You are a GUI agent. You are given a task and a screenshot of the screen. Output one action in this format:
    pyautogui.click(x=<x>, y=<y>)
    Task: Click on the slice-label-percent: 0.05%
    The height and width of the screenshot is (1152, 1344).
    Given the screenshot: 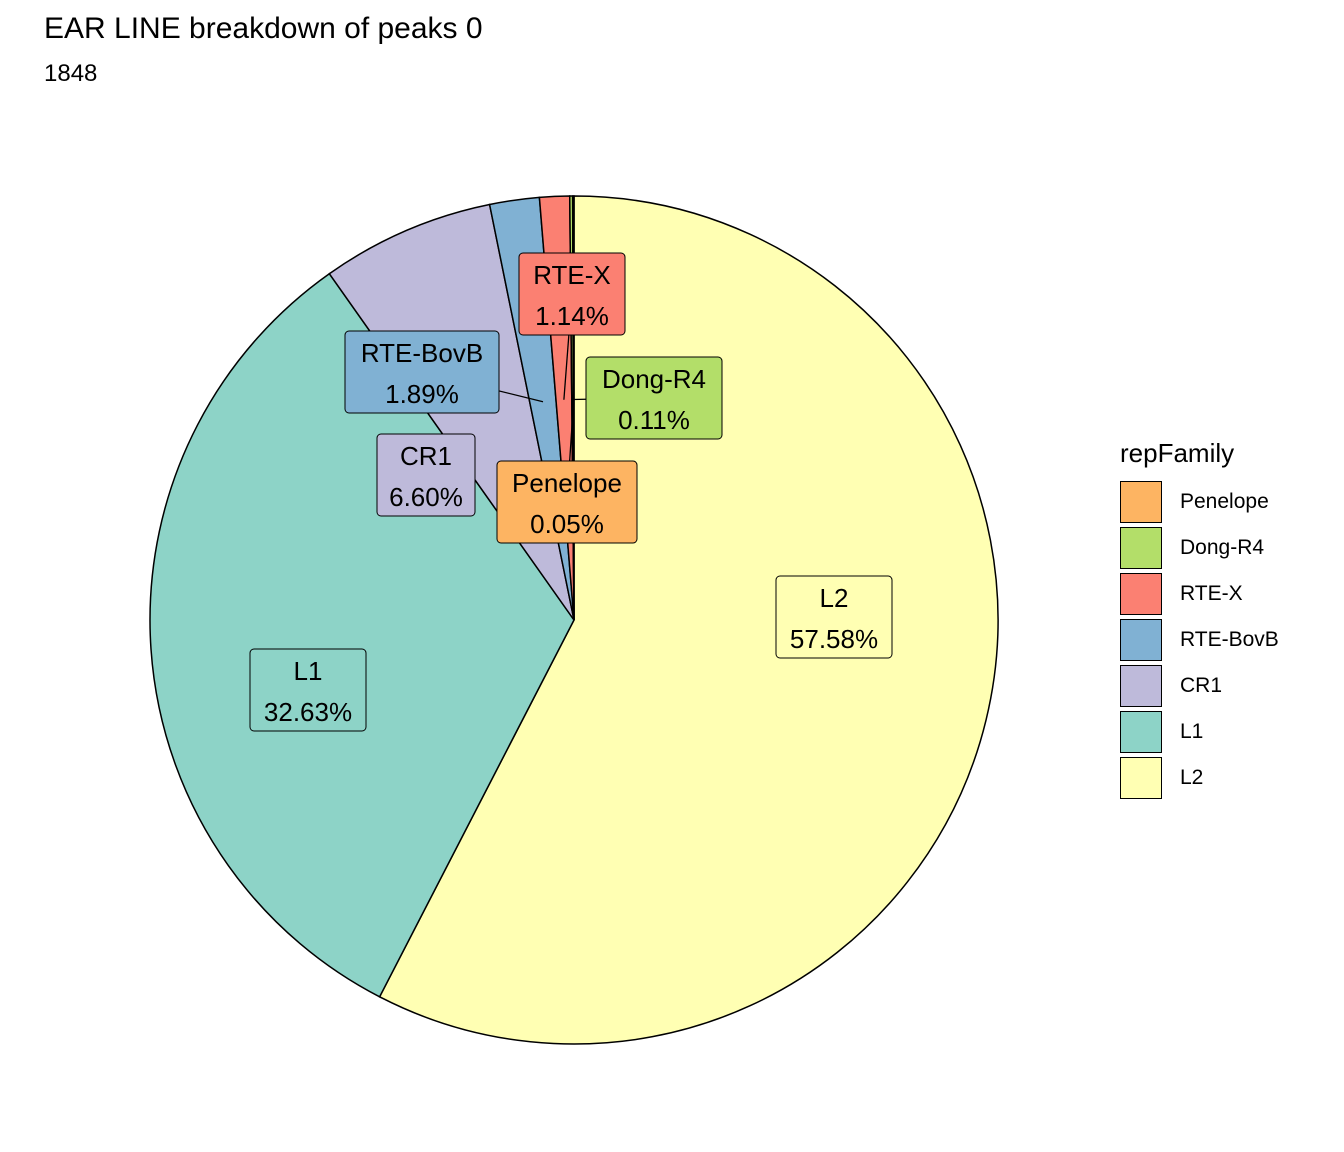 What is the action you would take?
    pyautogui.click(x=567, y=524)
    